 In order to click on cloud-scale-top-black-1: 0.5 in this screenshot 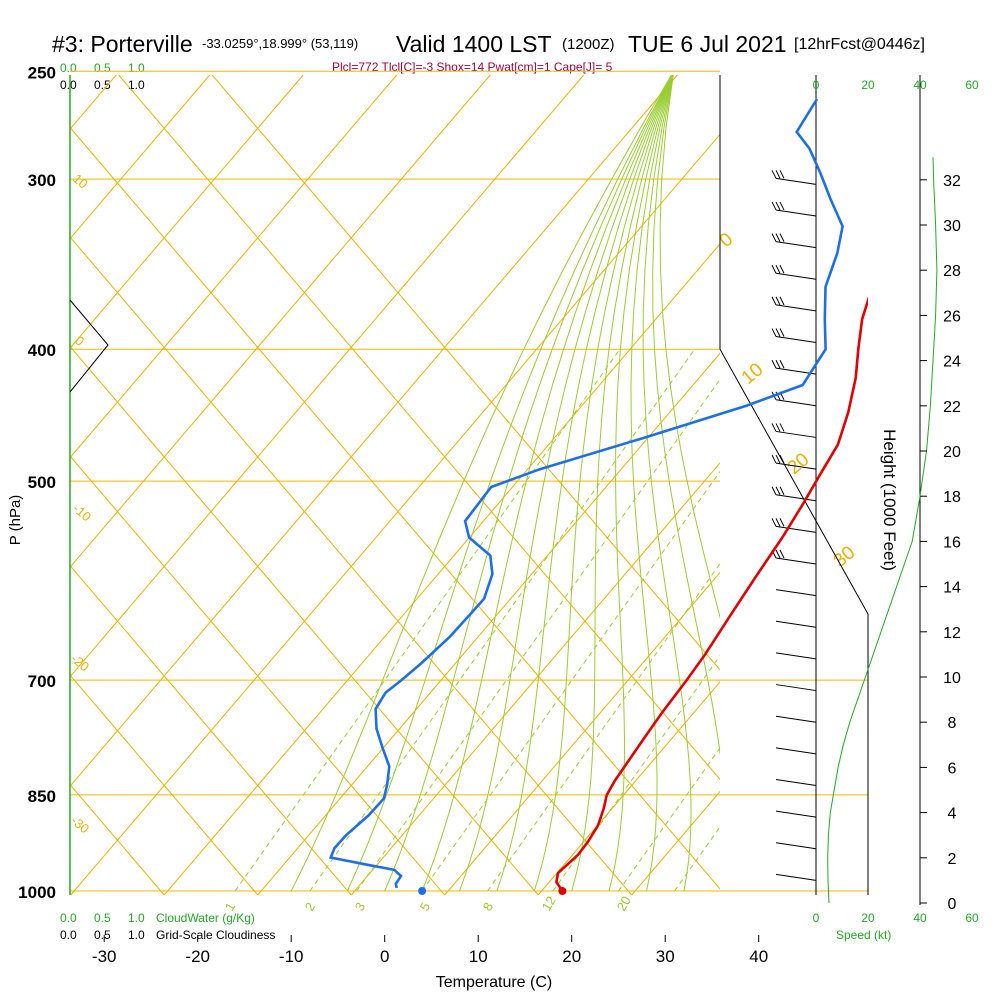, I will do `click(102, 85)`.